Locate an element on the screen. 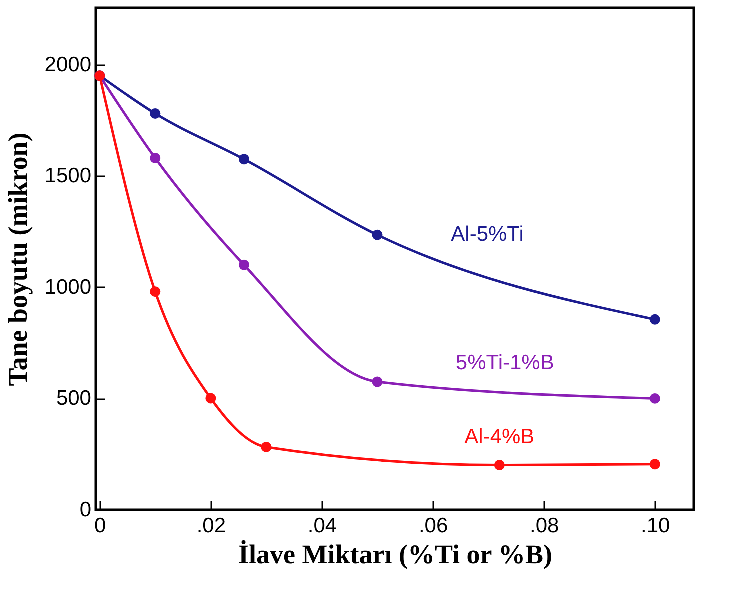  series-label: 5%Ti-1%B is located at coordinates (505, 363).